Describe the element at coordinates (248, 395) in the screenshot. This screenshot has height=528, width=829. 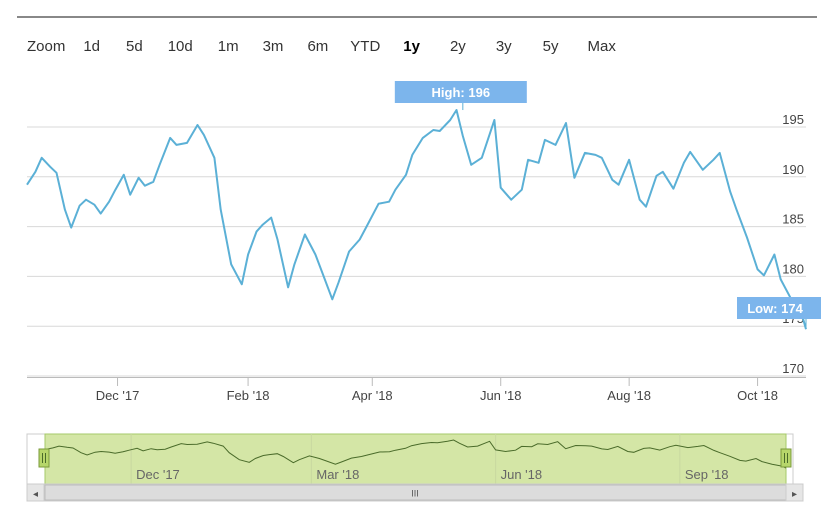
I see `x-tick-label: Feb '18` at that location.